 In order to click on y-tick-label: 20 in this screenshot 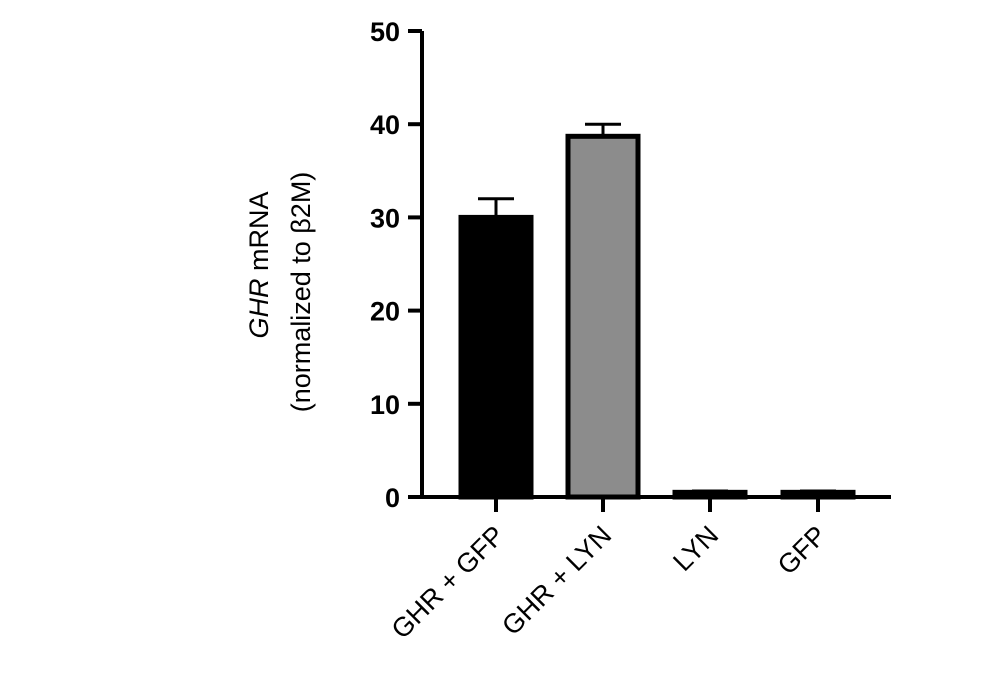, I will do `click(385, 312)`.